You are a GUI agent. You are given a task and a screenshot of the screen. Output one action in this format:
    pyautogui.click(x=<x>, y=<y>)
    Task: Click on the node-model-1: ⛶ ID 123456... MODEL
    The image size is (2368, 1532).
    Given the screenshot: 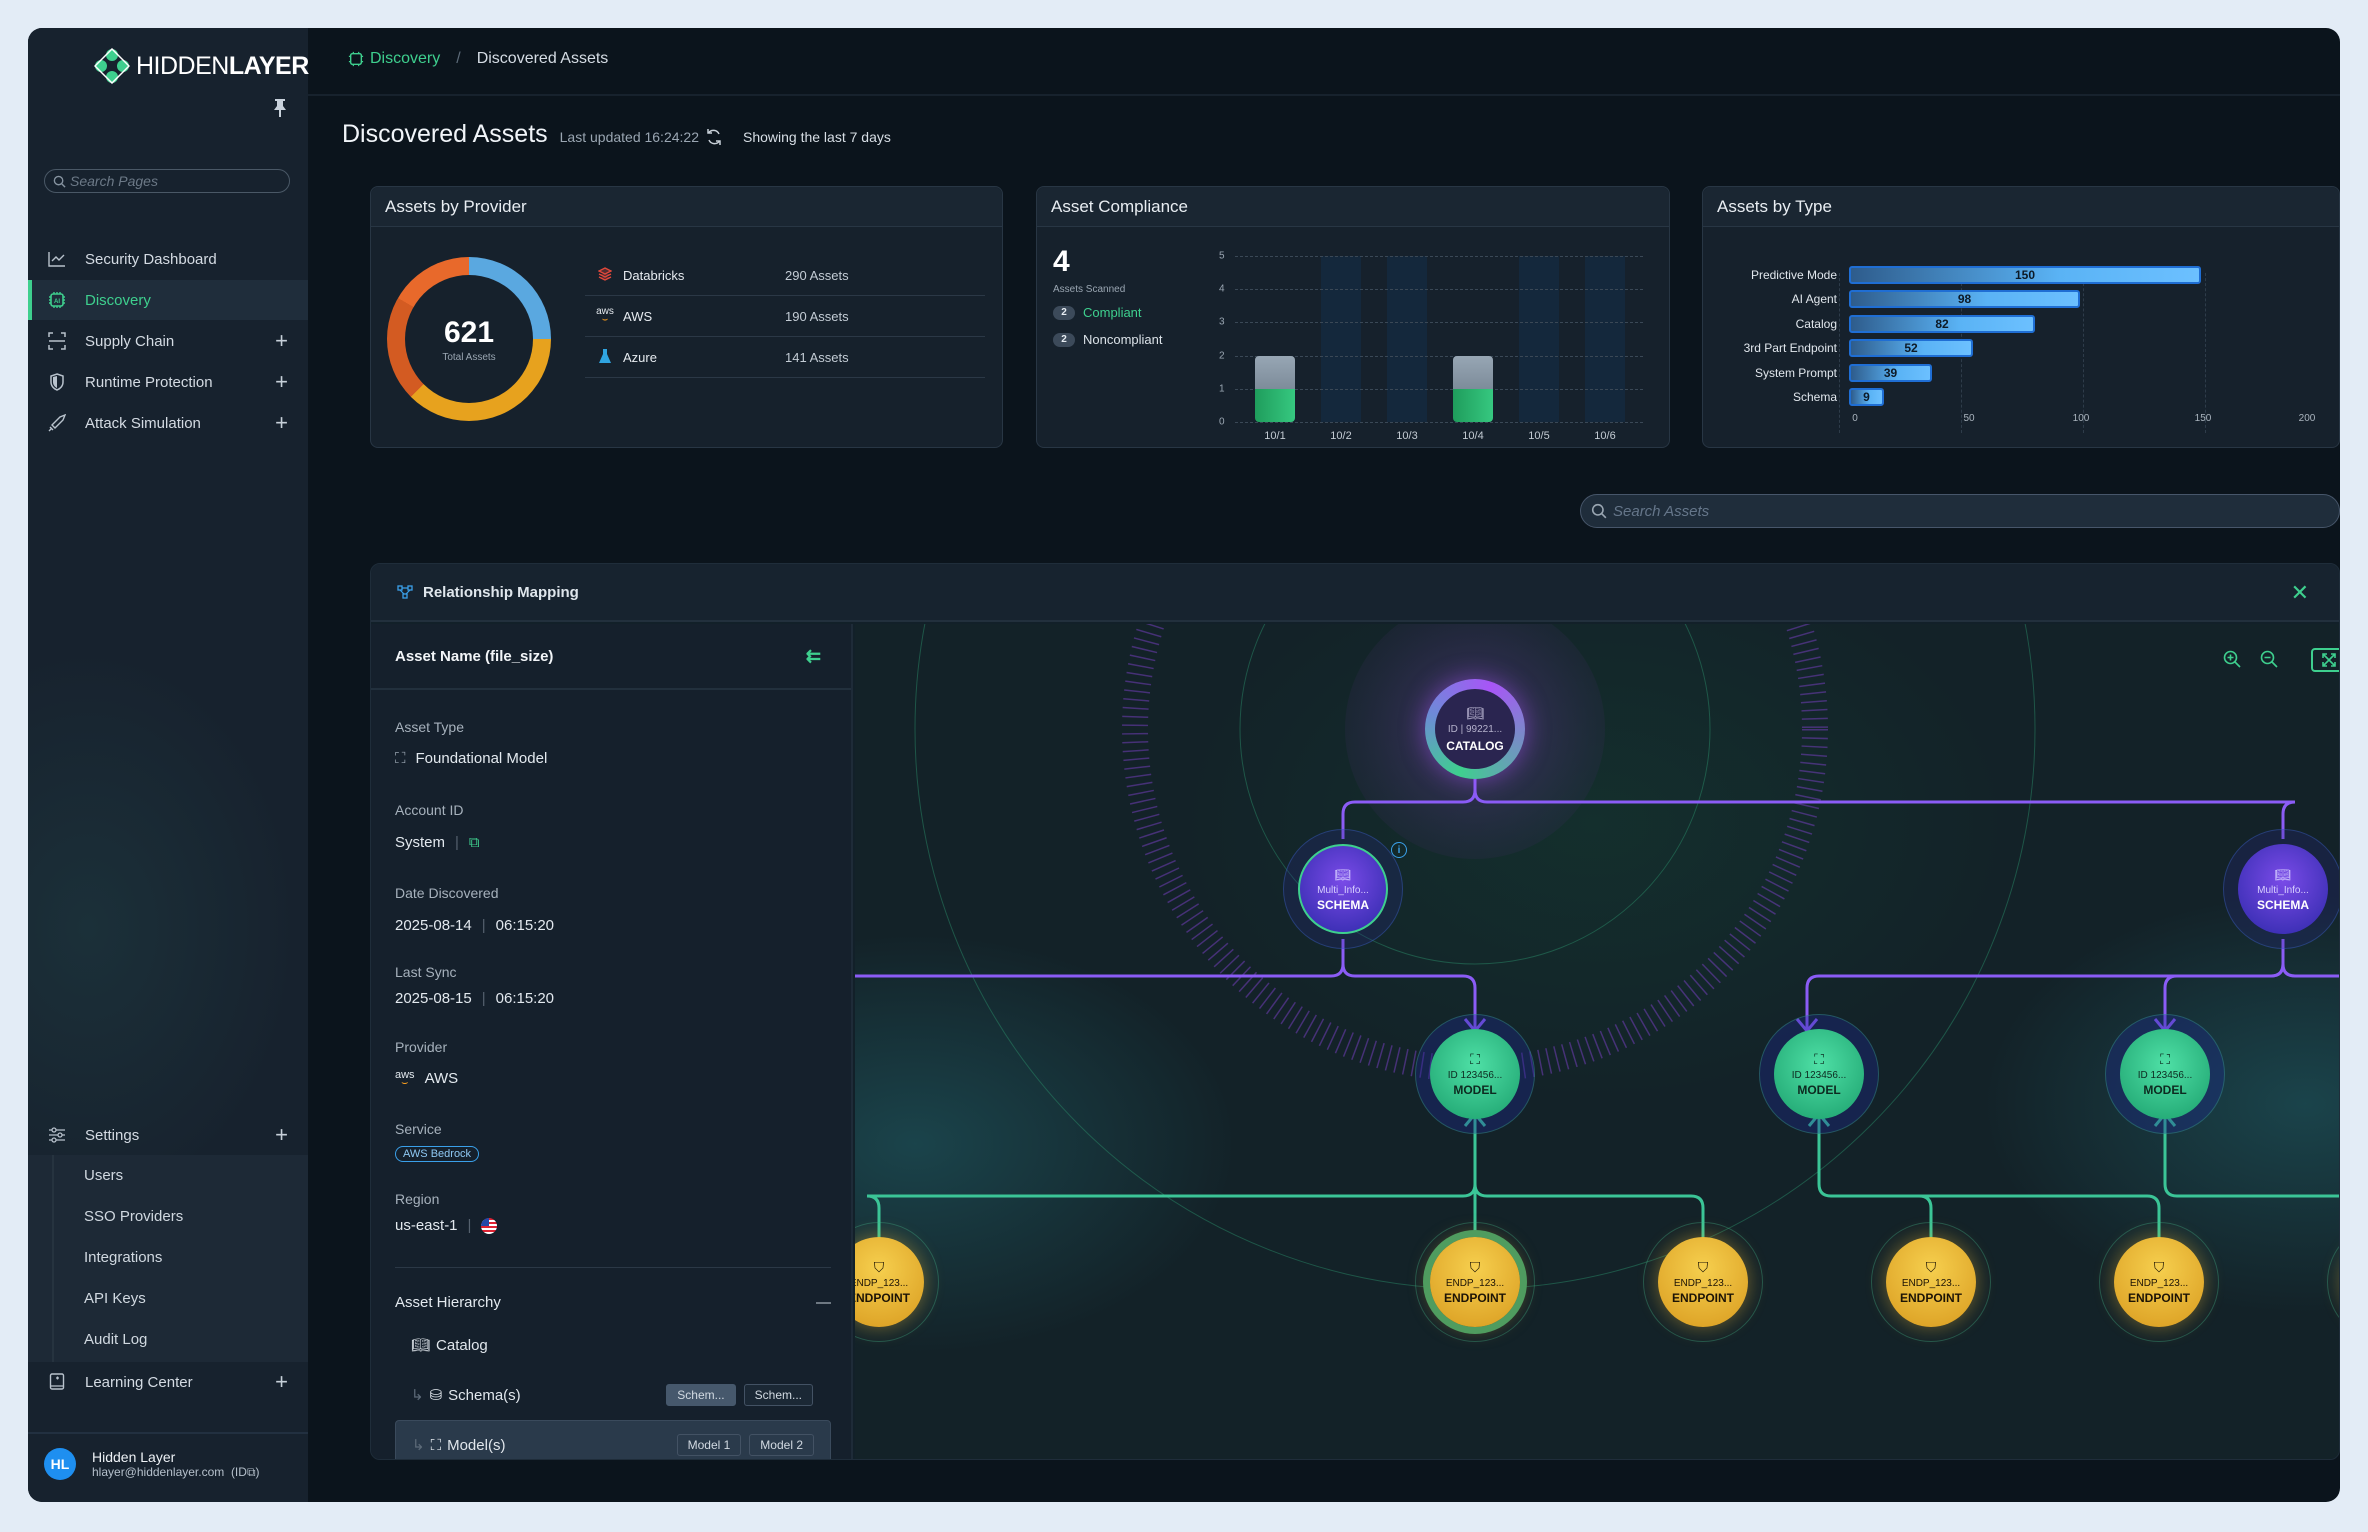 What is the action you would take?
    pyautogui.click(x=1475, y=1074)
    